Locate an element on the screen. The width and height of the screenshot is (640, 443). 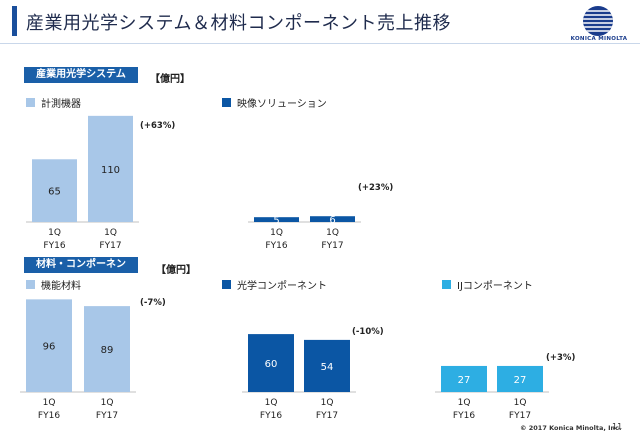
bar-value-label: 110 is located at coordinates (110, 170).